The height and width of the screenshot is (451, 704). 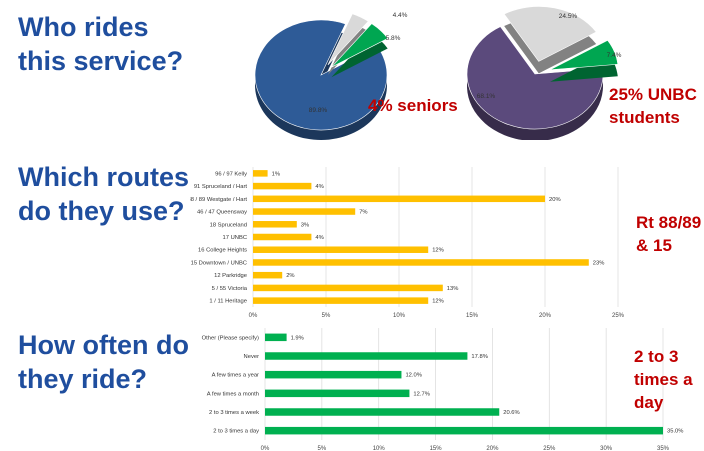 I want to click on frequency-category-label-2: A few times a year, so click(x=235, y=376).